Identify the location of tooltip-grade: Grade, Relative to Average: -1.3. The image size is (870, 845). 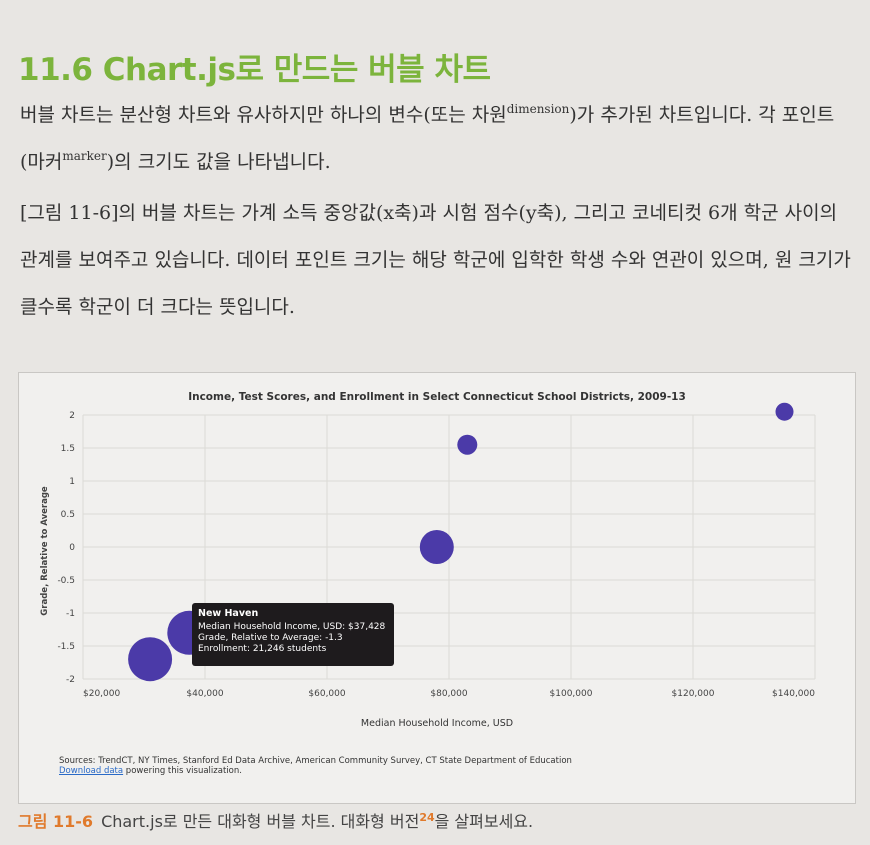
(270, 638).